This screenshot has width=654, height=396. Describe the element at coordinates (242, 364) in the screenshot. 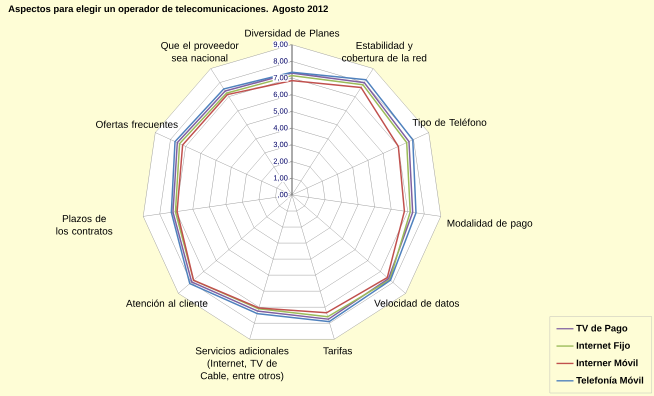

I see `spoke-label: Servicios adicionales (Internet, TV de Cable, entre otros)` at that location.